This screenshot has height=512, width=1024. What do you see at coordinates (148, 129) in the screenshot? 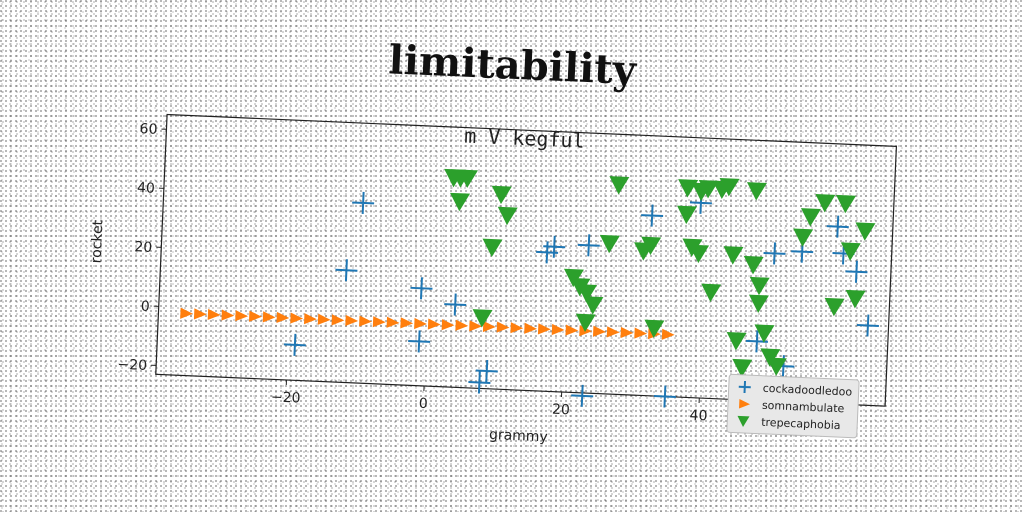
I see `y-tick-label: 60` at bounding box center [148, 129].